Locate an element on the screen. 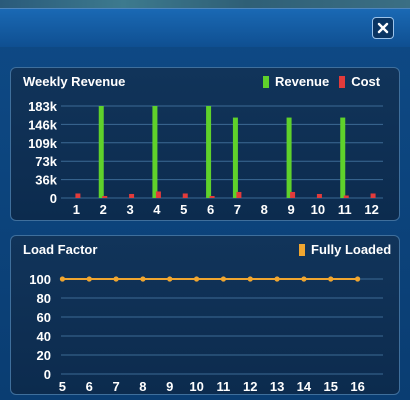 This screenshot has width=410, height=400. load-y-tick: 100 is located at coordinates (40, 279).